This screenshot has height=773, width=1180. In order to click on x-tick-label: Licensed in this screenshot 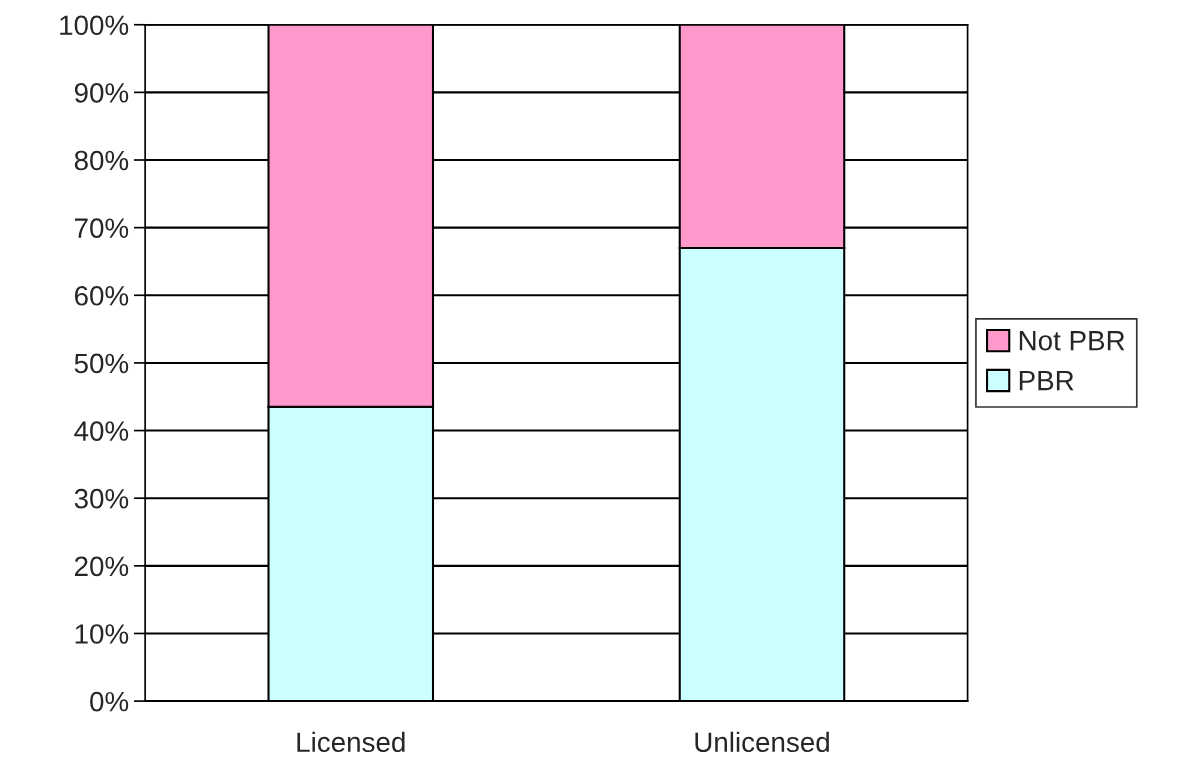, I will do `click(351, 742)`.